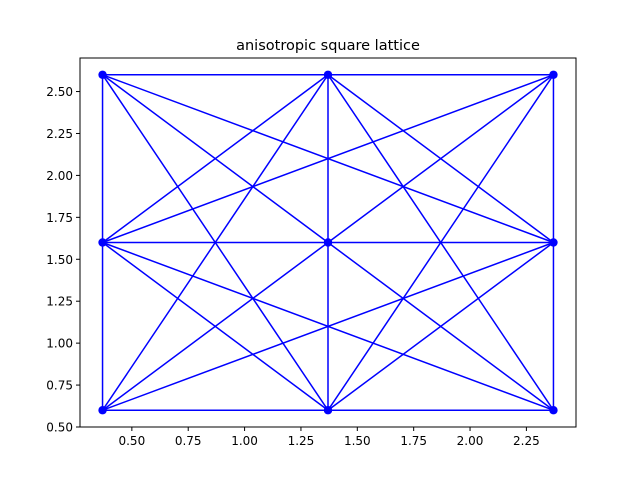 Image resolution: width=640 pixels, height=480 pixels. What do you see at coordinates (59, 218) in the screenshot?
I see `y-tick-label-5: 1.75` at bounding box center [59, 218].